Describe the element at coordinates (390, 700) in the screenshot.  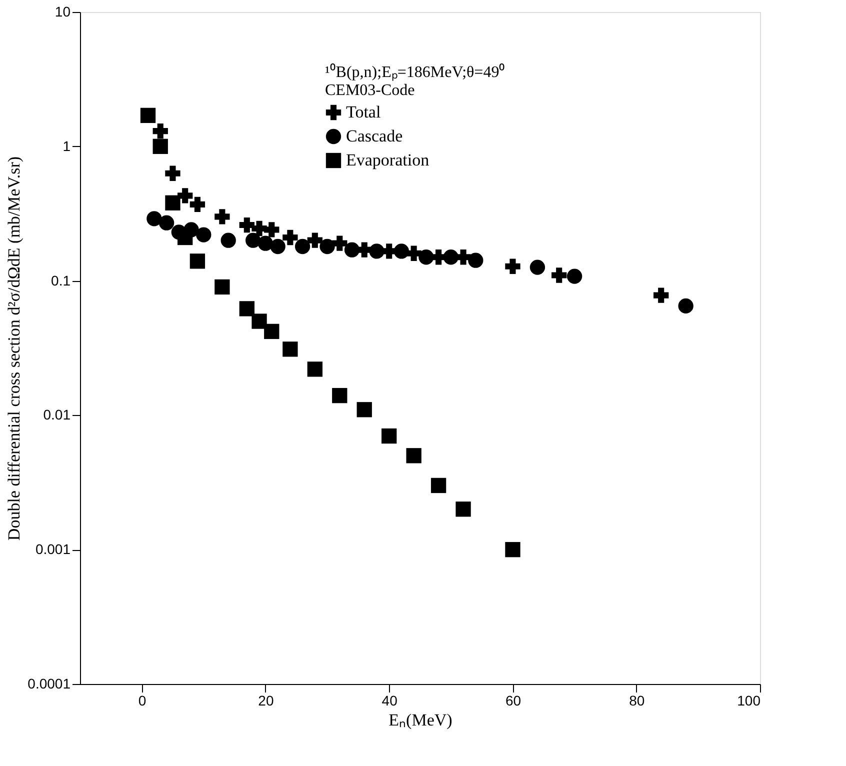
I see `x-tick-label: 40` at that location.